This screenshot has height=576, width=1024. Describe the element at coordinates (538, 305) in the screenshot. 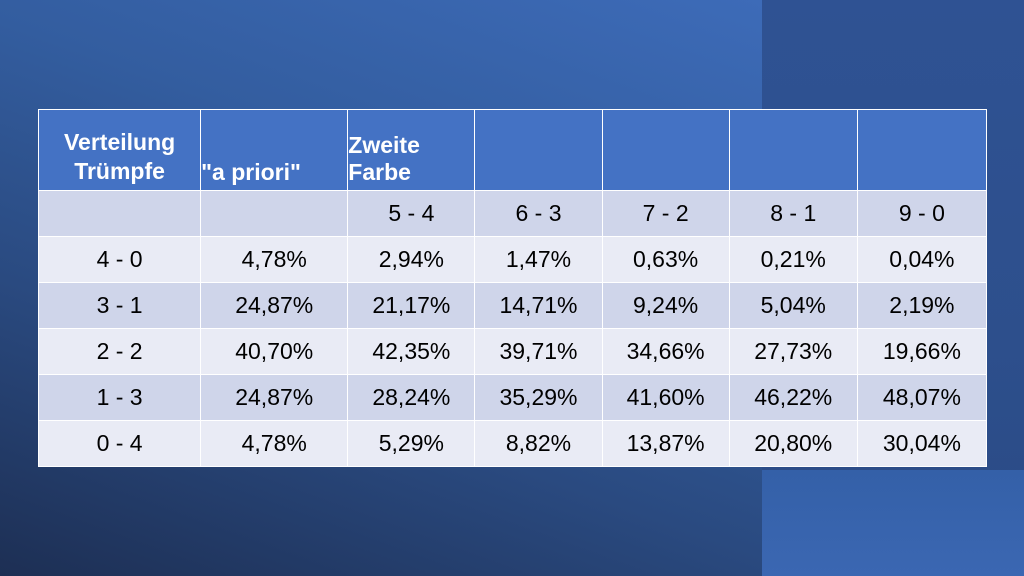

I see `table-cell: 14,71%` at that location.